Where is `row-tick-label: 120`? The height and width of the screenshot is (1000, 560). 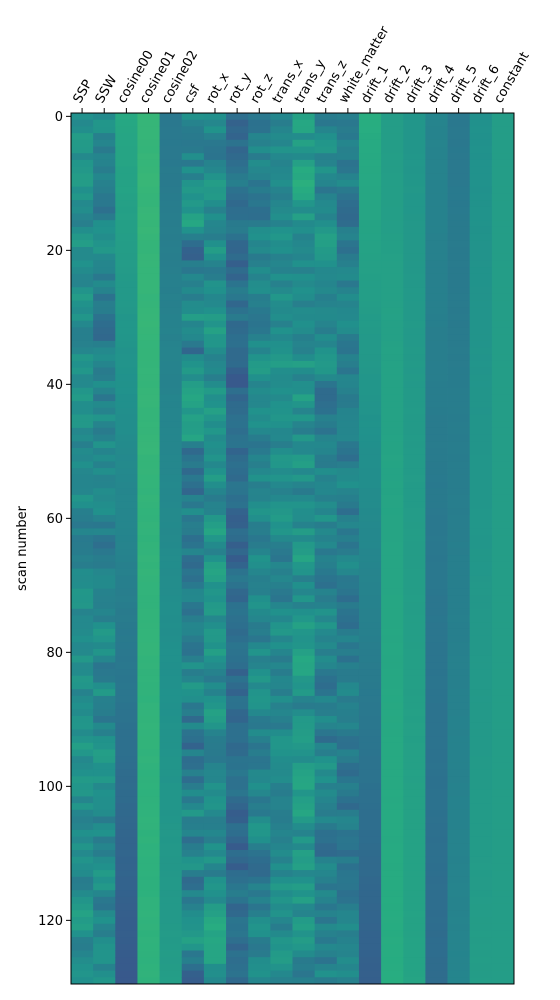
row-tick-label: 120 is located at coordinates (50, 921).